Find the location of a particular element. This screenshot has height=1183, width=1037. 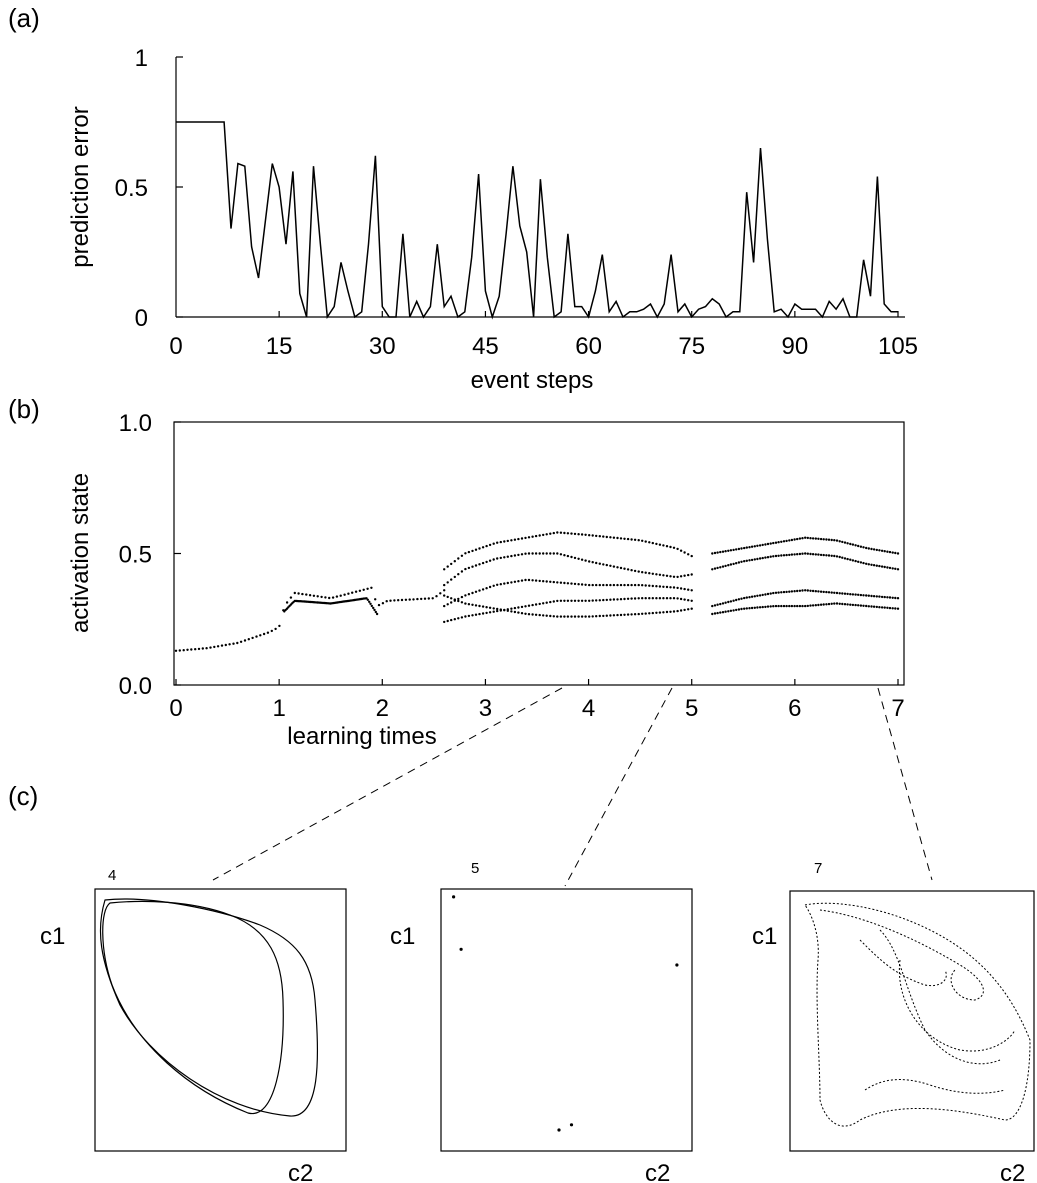

panel-a-series-line is located at coordinates (537, 220).